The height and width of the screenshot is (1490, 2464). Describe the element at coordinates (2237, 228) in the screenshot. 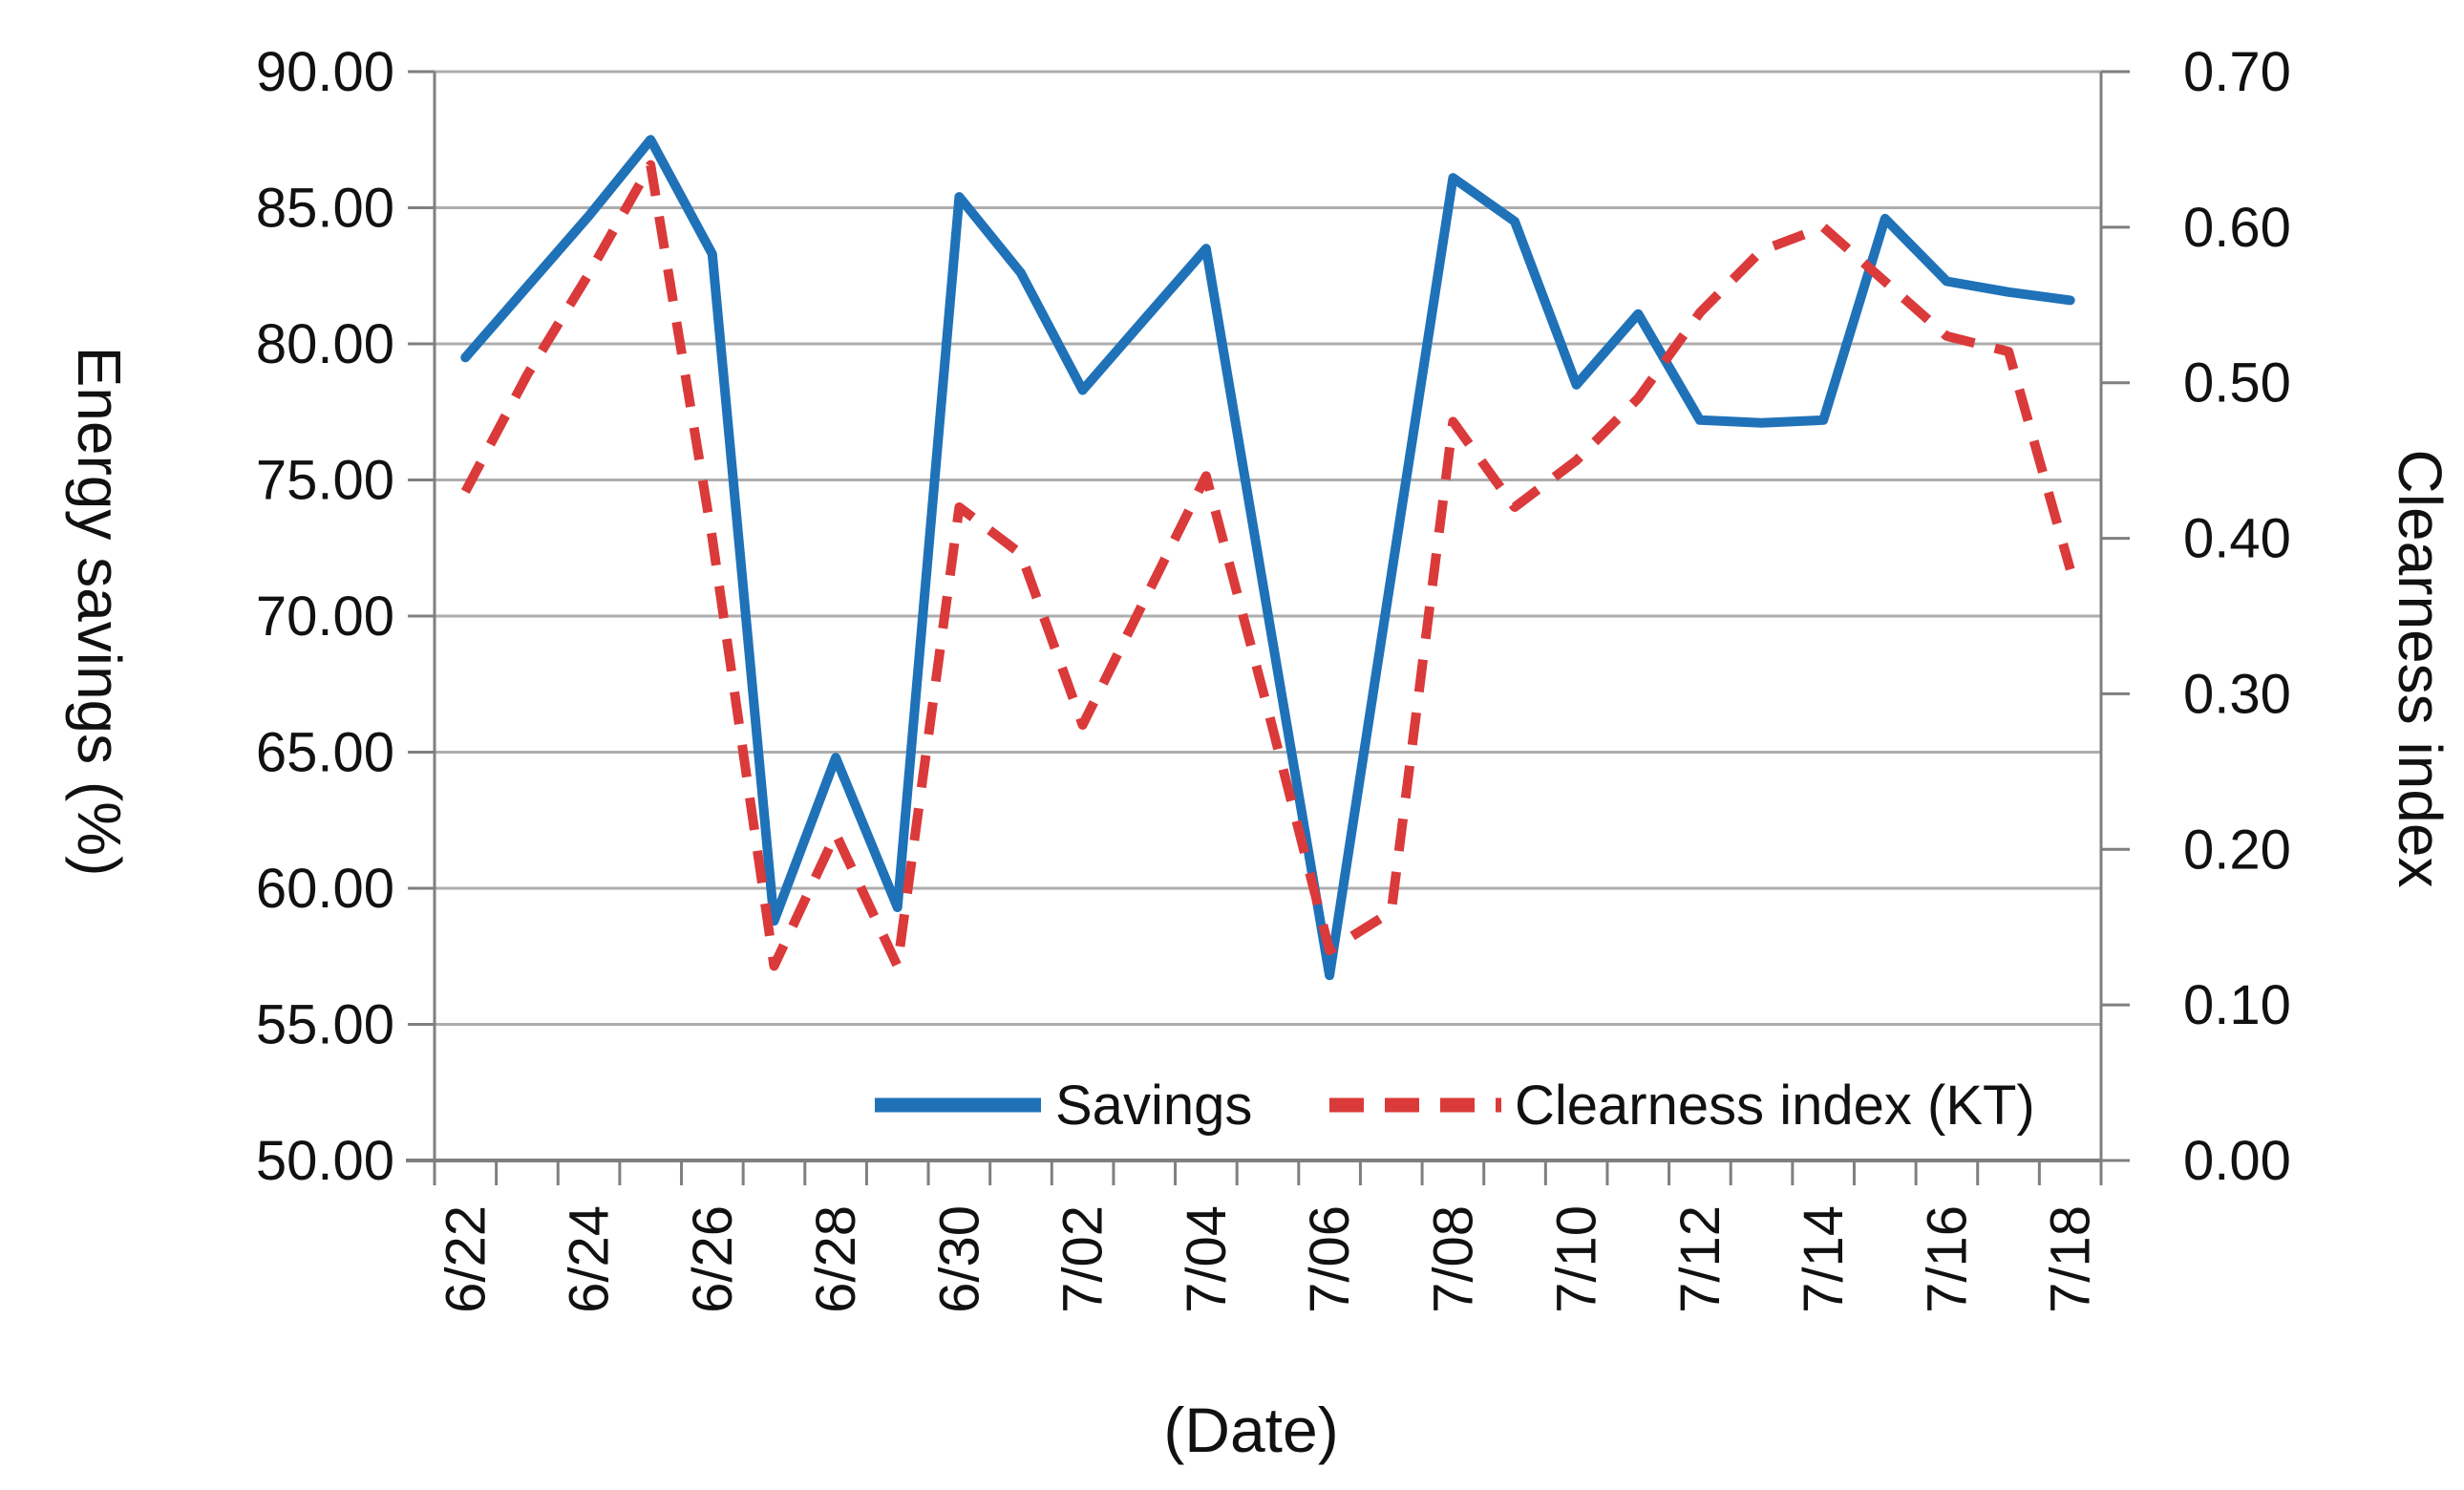

I see `right-axis-tick-label: 0.60` at that location.